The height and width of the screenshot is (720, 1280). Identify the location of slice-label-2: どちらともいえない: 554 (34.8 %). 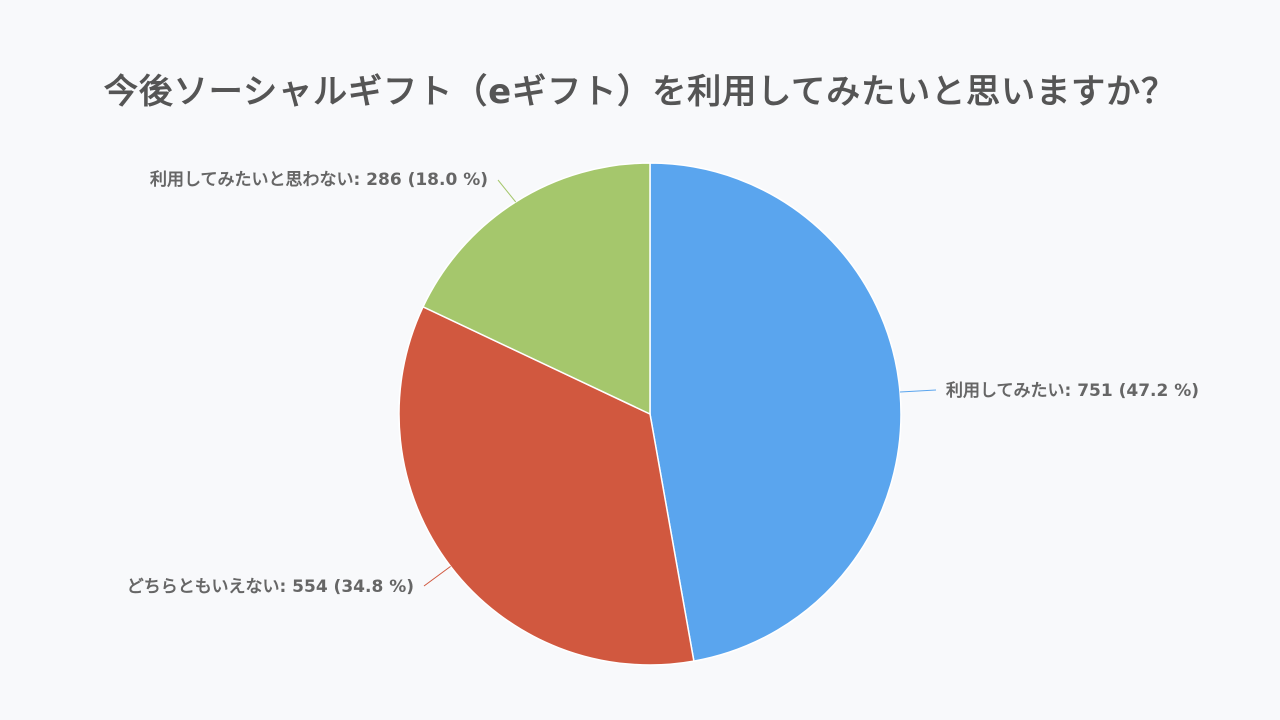
(270, 587).